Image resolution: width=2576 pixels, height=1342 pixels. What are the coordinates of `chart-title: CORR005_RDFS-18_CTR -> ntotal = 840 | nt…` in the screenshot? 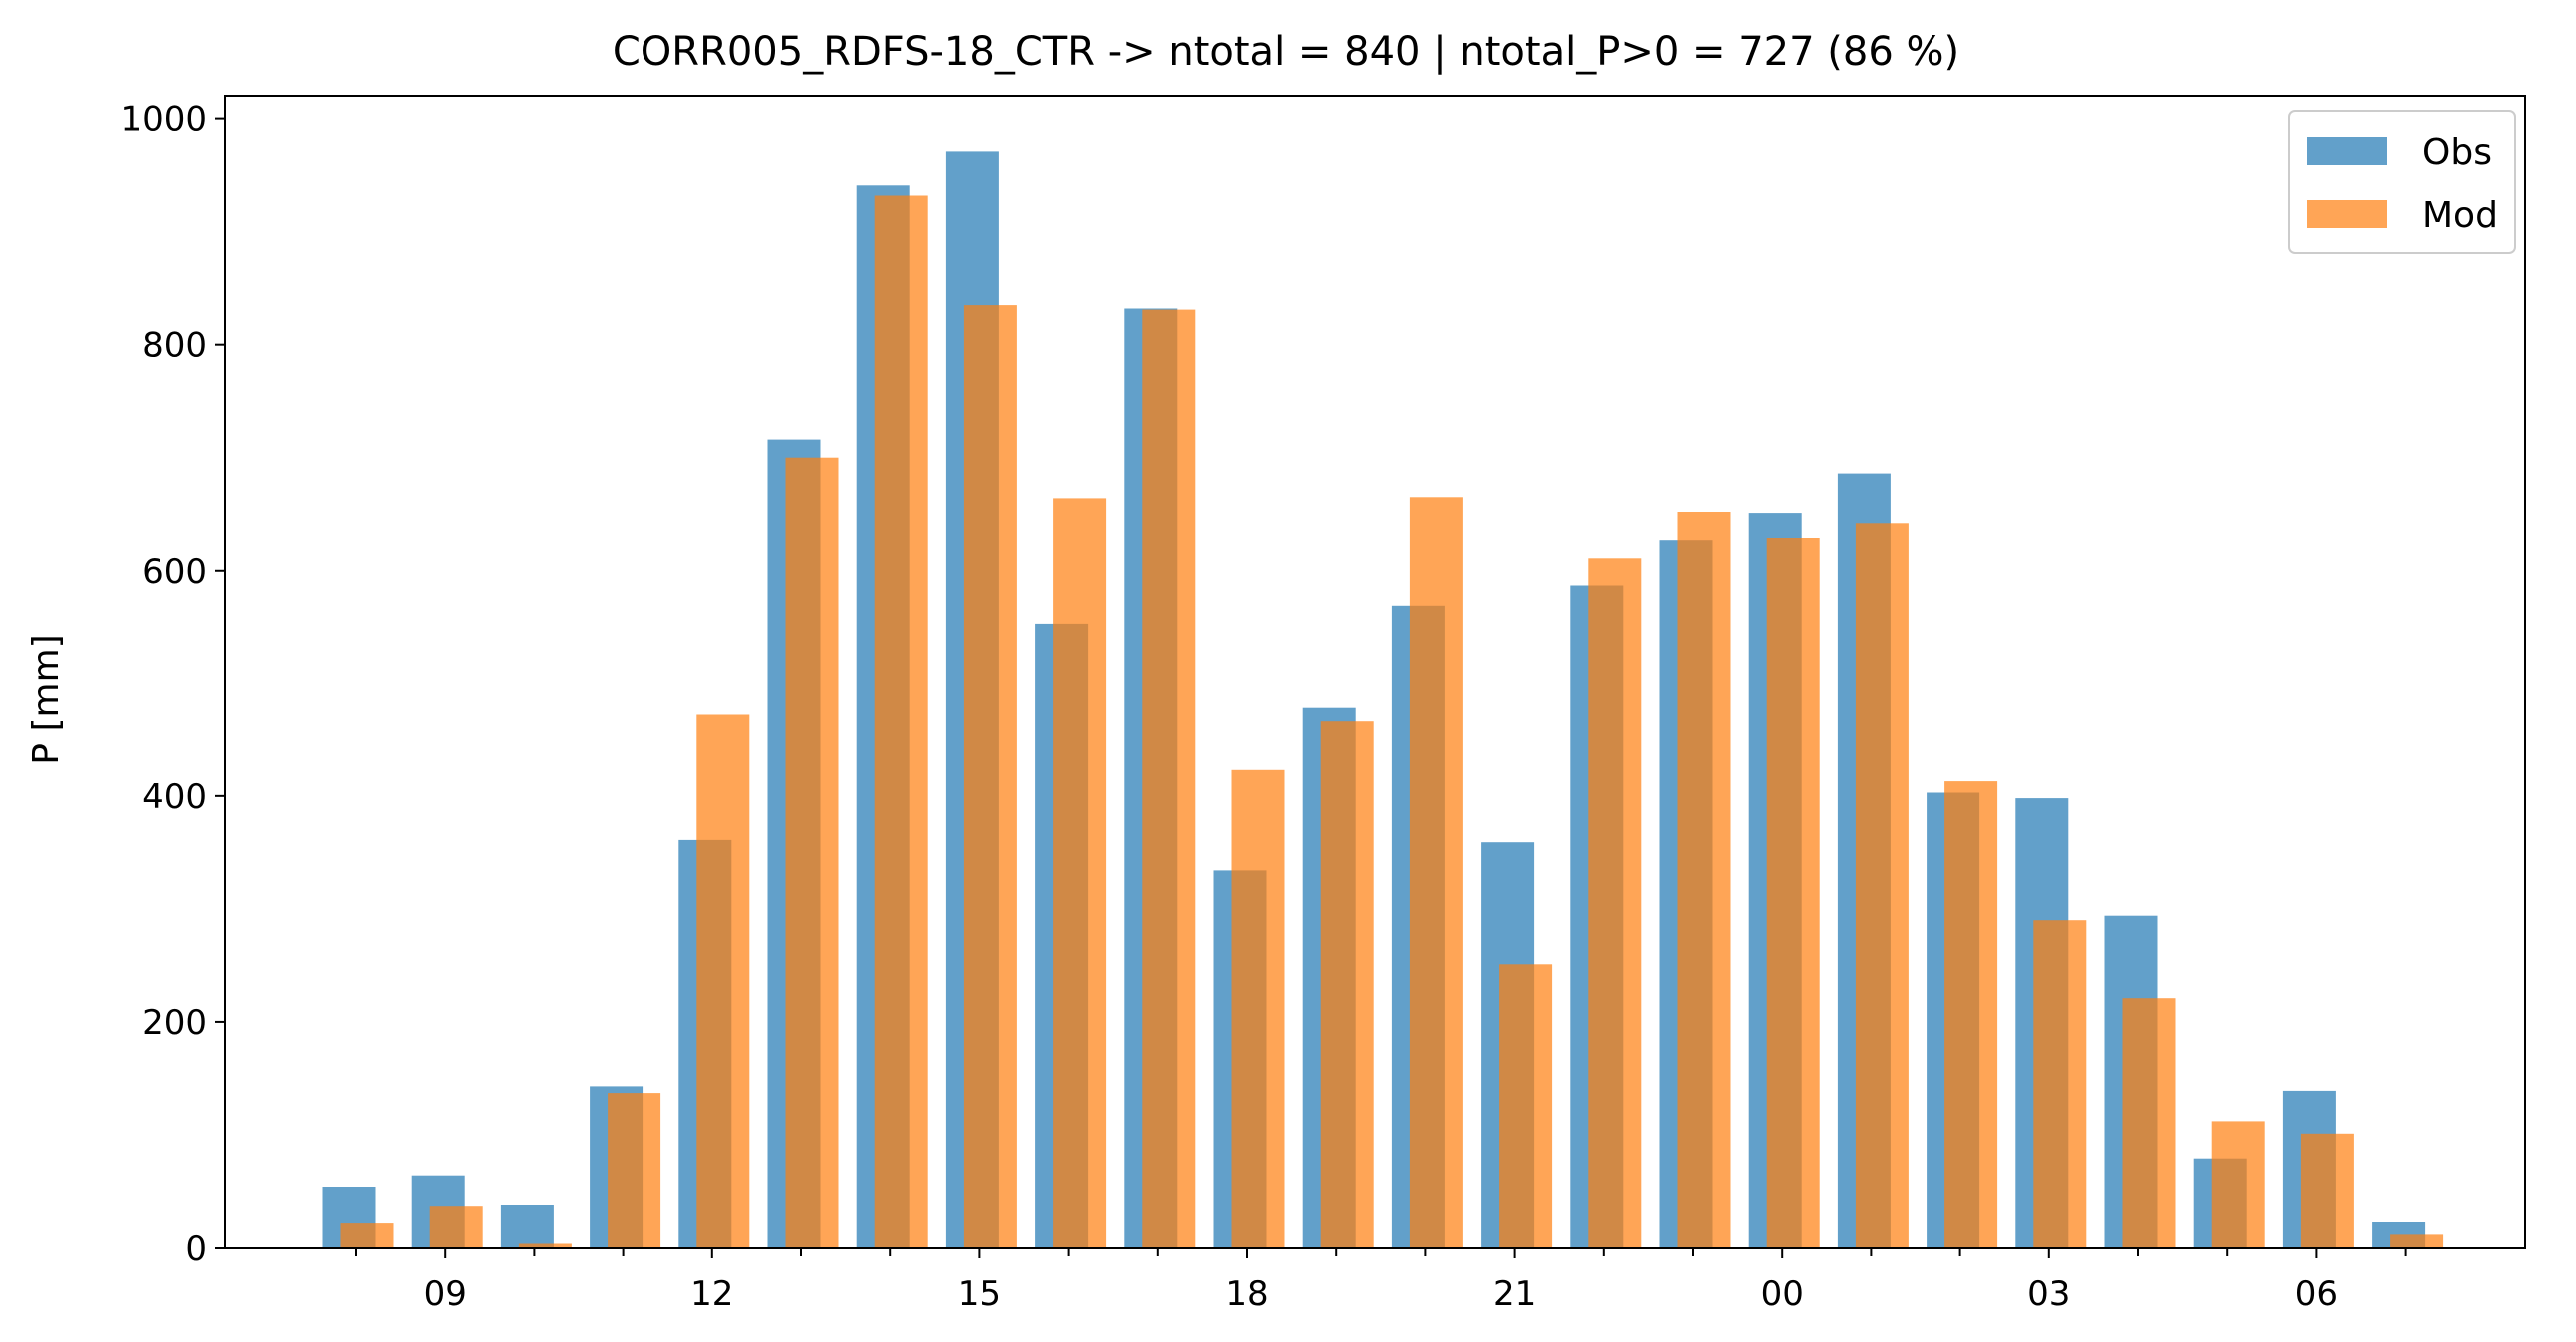 It's located at (1286, 52).